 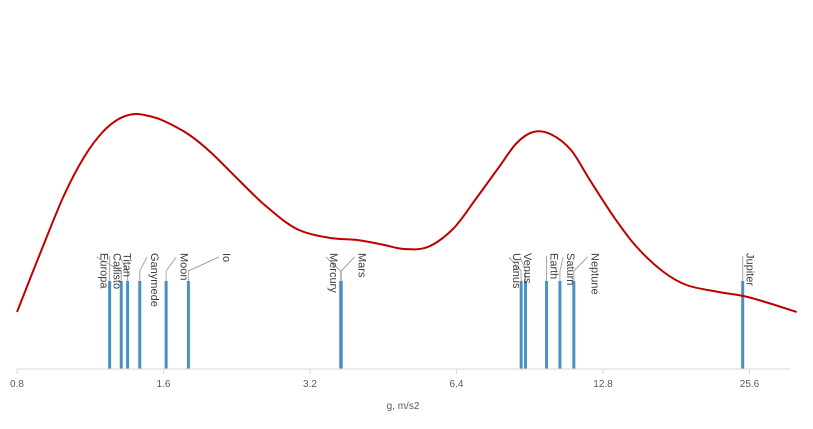 What do you see at coordinates (154, 280) in the screenshot?
I see `bar-label-ganymede: Ganymede` at bounding box center [154, 280].